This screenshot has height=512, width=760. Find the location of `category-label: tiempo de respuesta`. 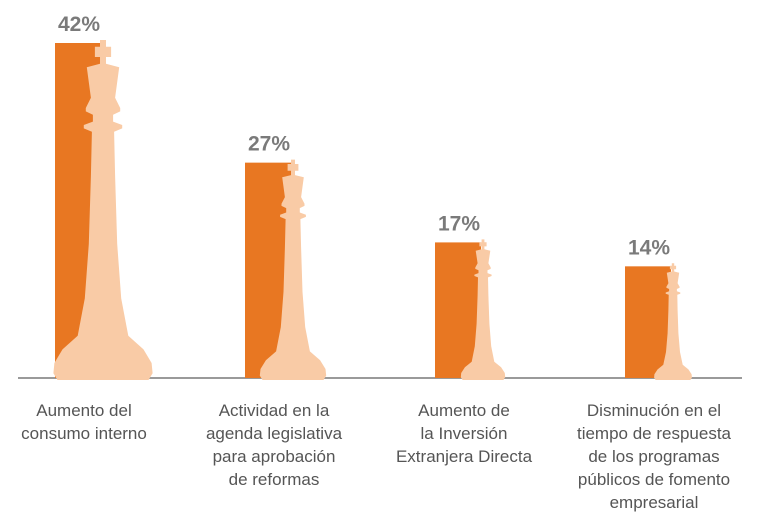

category-label: tiempo de respuesta is located at coordinates (654, 433).